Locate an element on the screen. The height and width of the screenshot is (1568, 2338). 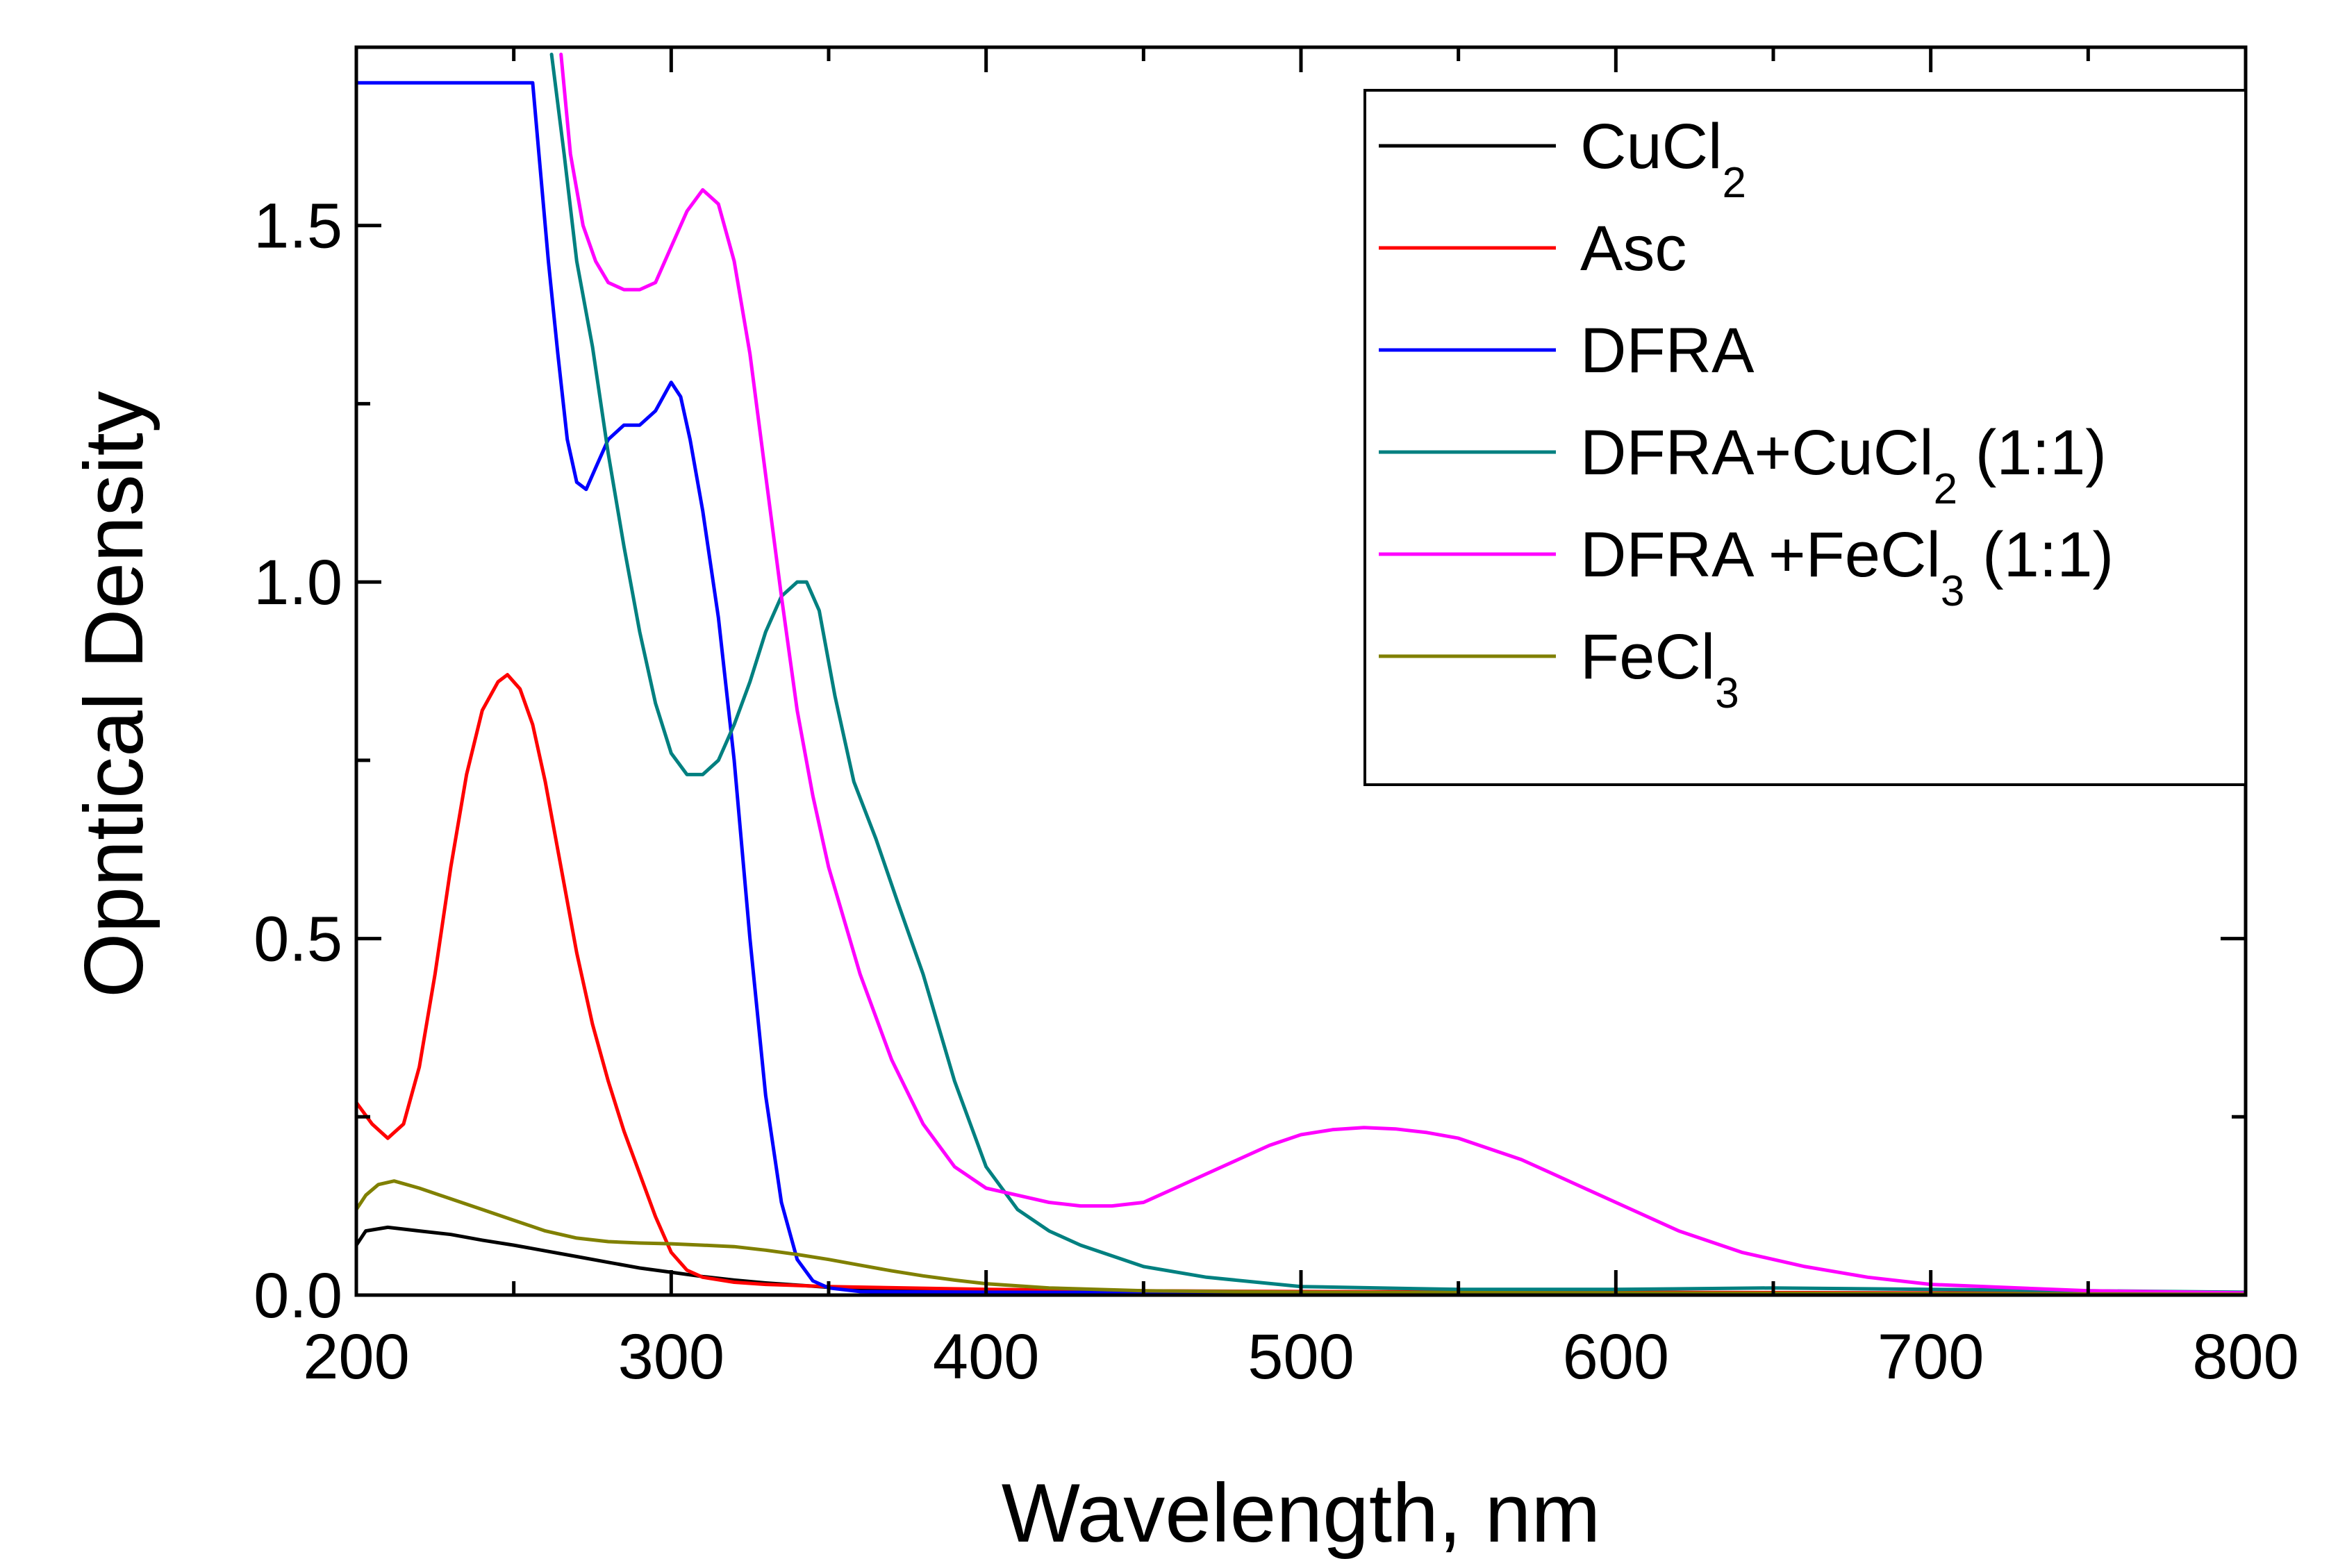
legend-label-1: Asc is located at coordinates (1633, 249).